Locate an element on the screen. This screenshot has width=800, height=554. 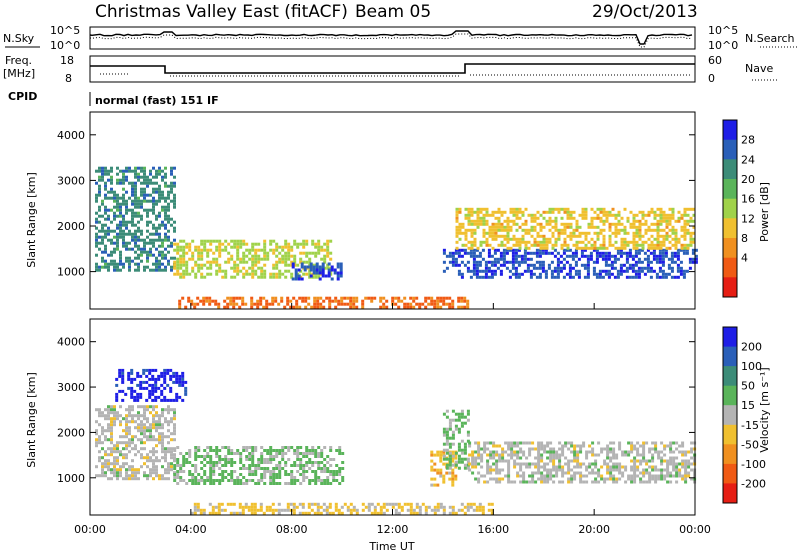
colorbar-swatch is located at coordinates (730, 415).